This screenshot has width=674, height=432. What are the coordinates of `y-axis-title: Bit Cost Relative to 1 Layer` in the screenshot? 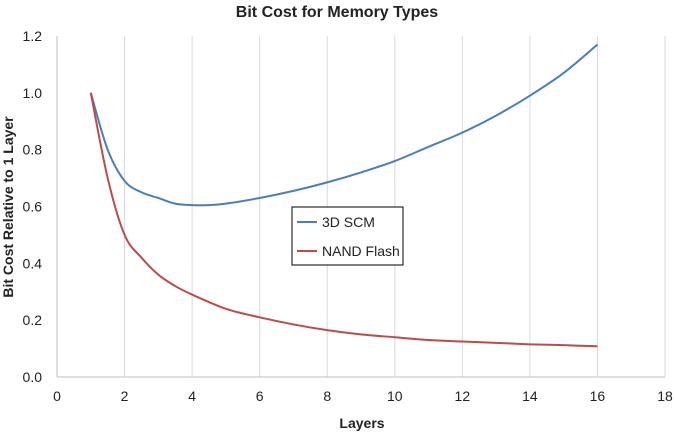 It's located at (8, 207).